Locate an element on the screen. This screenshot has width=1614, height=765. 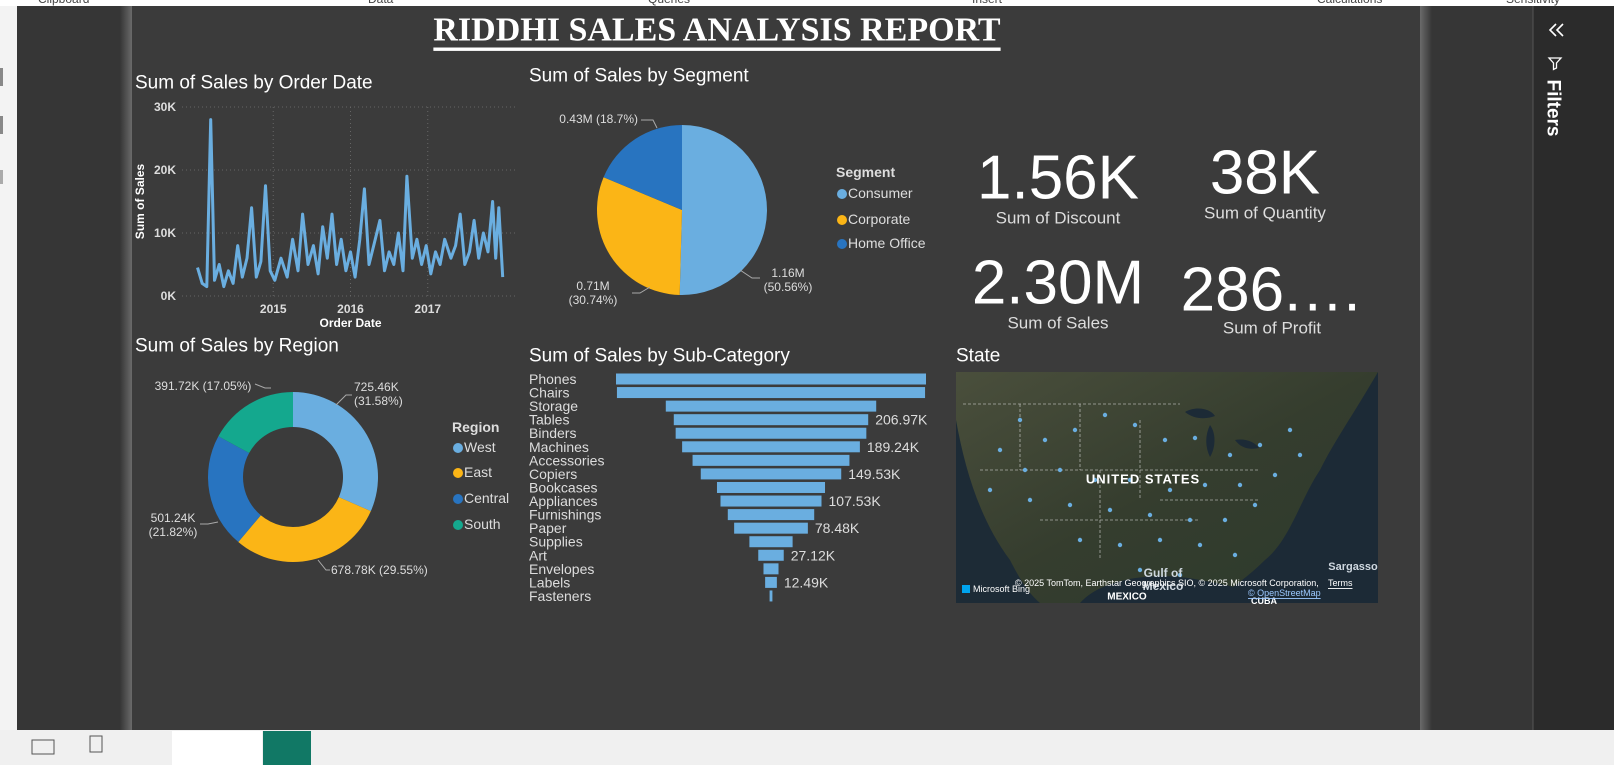
category-label: Tables is located at coordinates (549, 420).